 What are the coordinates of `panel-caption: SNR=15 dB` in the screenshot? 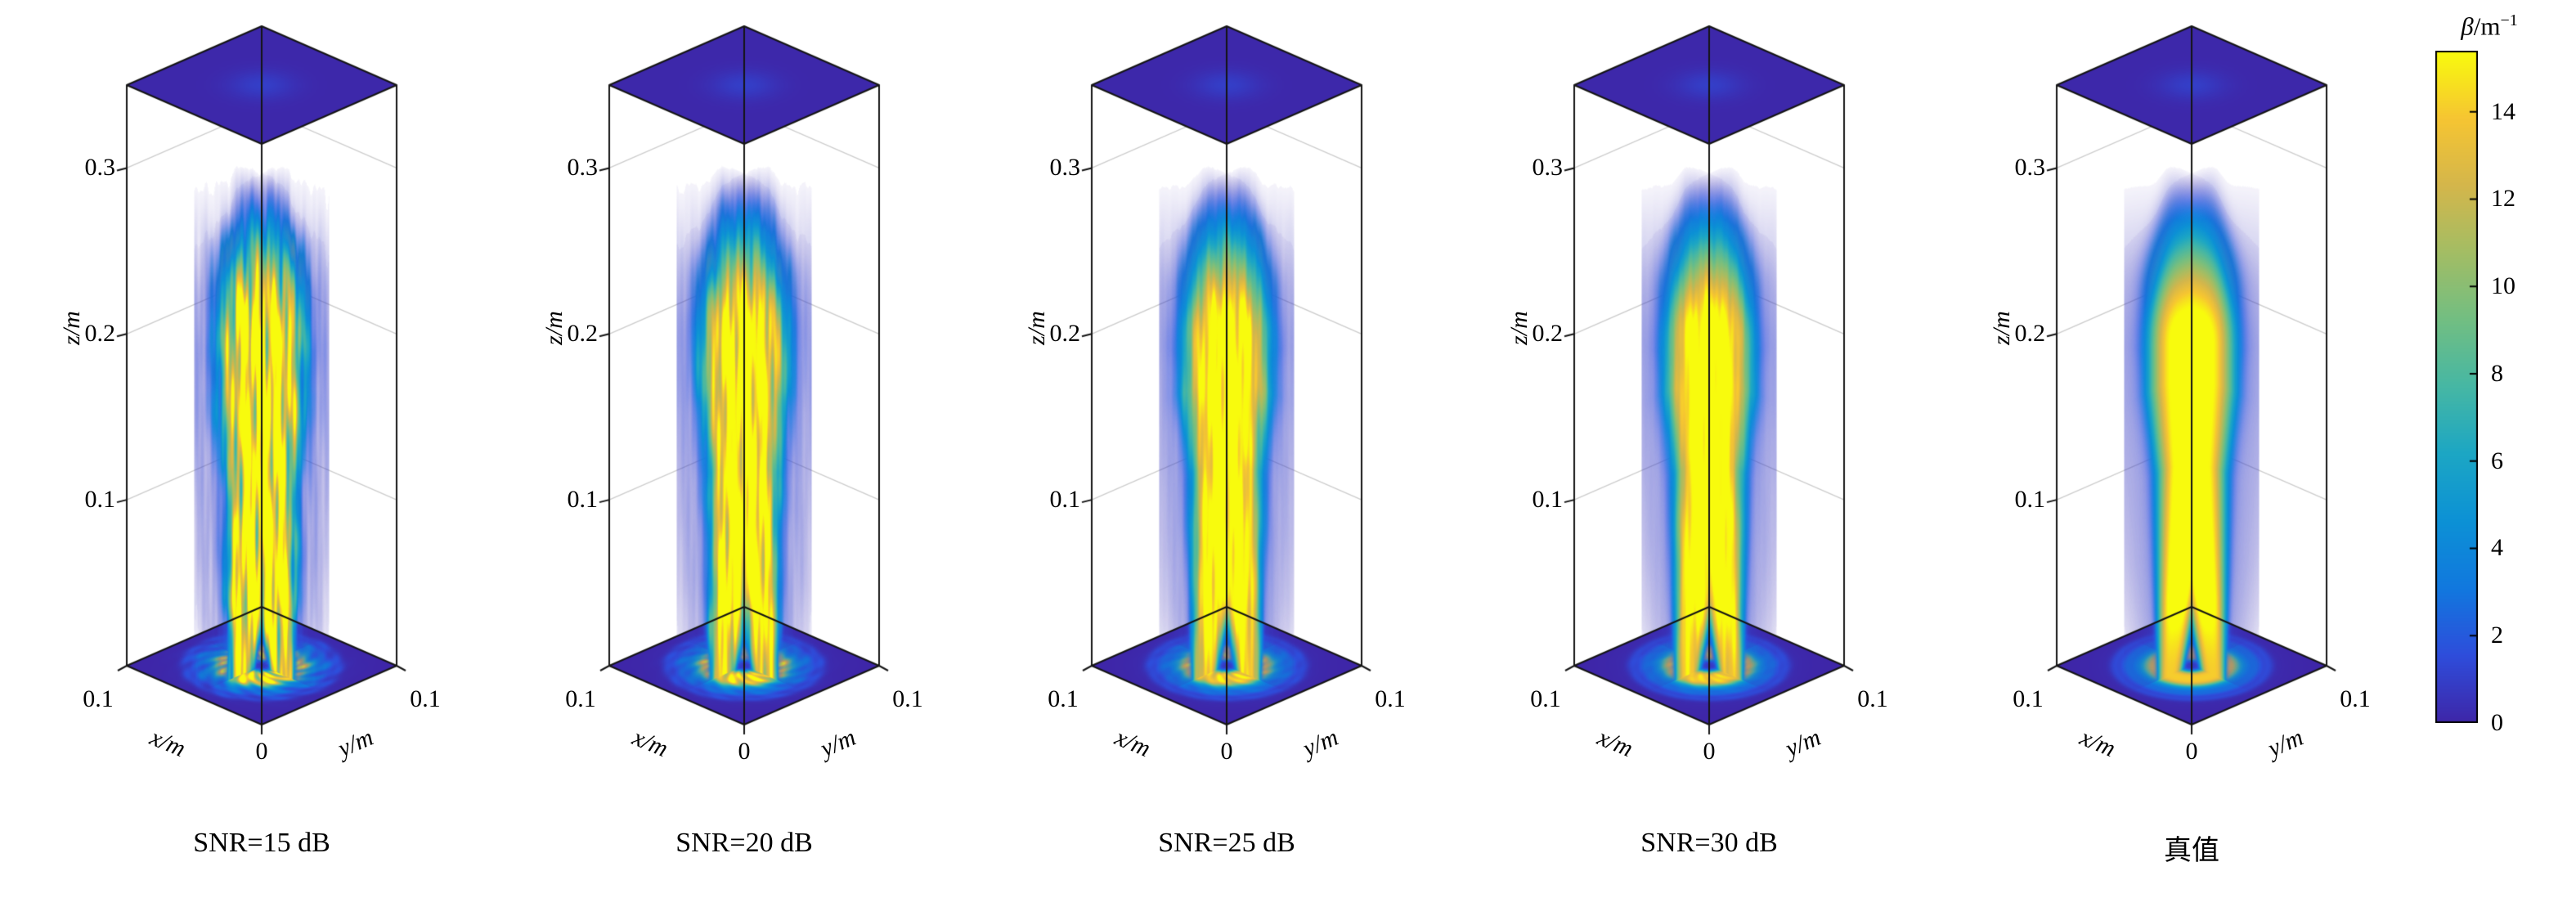 It's located at (261, 843).